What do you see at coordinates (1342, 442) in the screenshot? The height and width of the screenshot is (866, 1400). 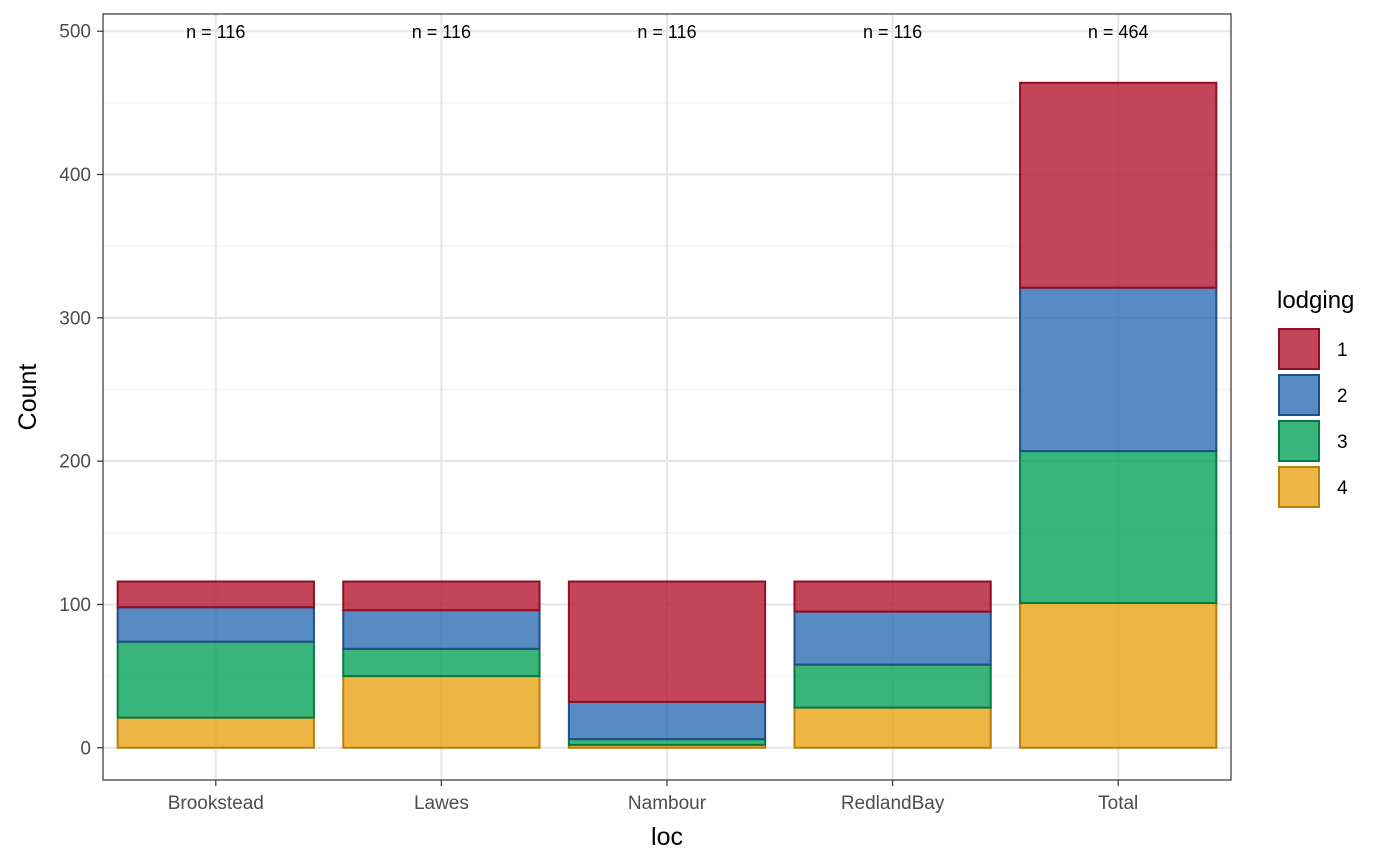 I see `legend-label: 3` at bounding box center [1342, 442].